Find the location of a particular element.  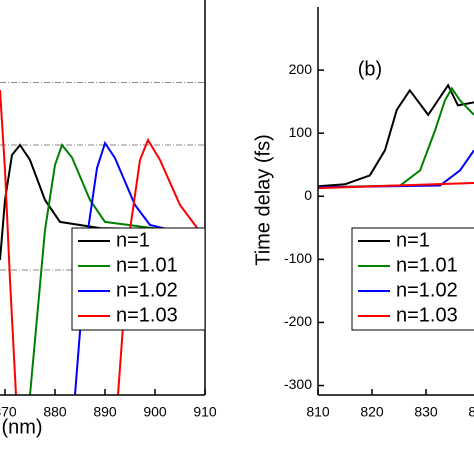

x-axis-label: (nm) is located at coordinates (21, 427).